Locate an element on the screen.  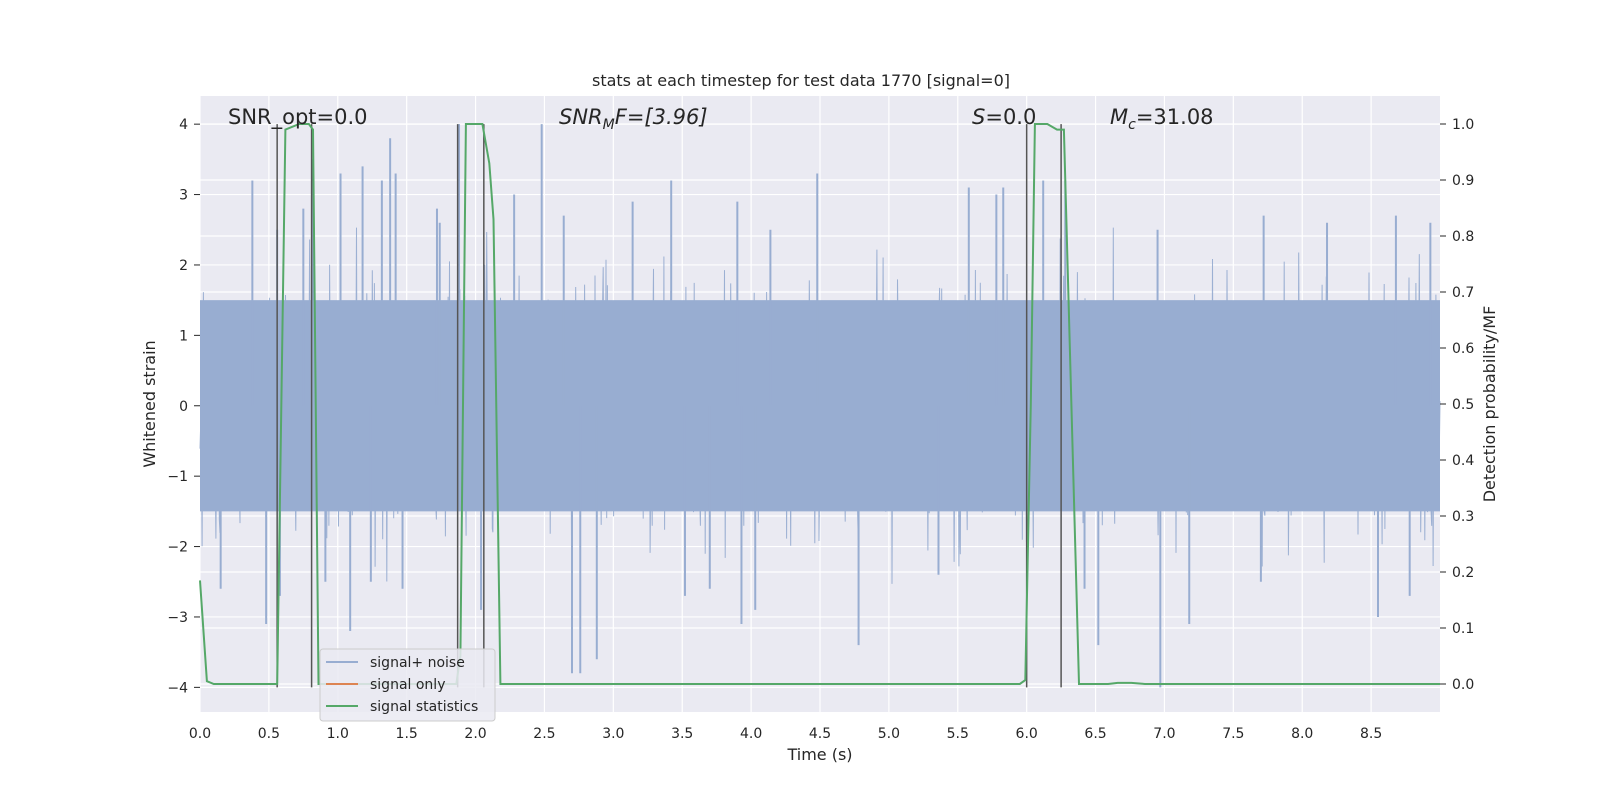
y-tick-label-7: −3 is located at coordinates (177, 618).